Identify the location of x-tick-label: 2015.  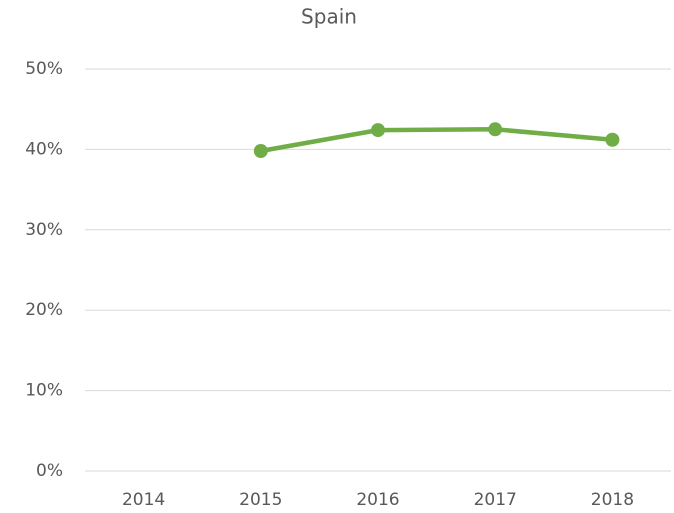
(260, 500).